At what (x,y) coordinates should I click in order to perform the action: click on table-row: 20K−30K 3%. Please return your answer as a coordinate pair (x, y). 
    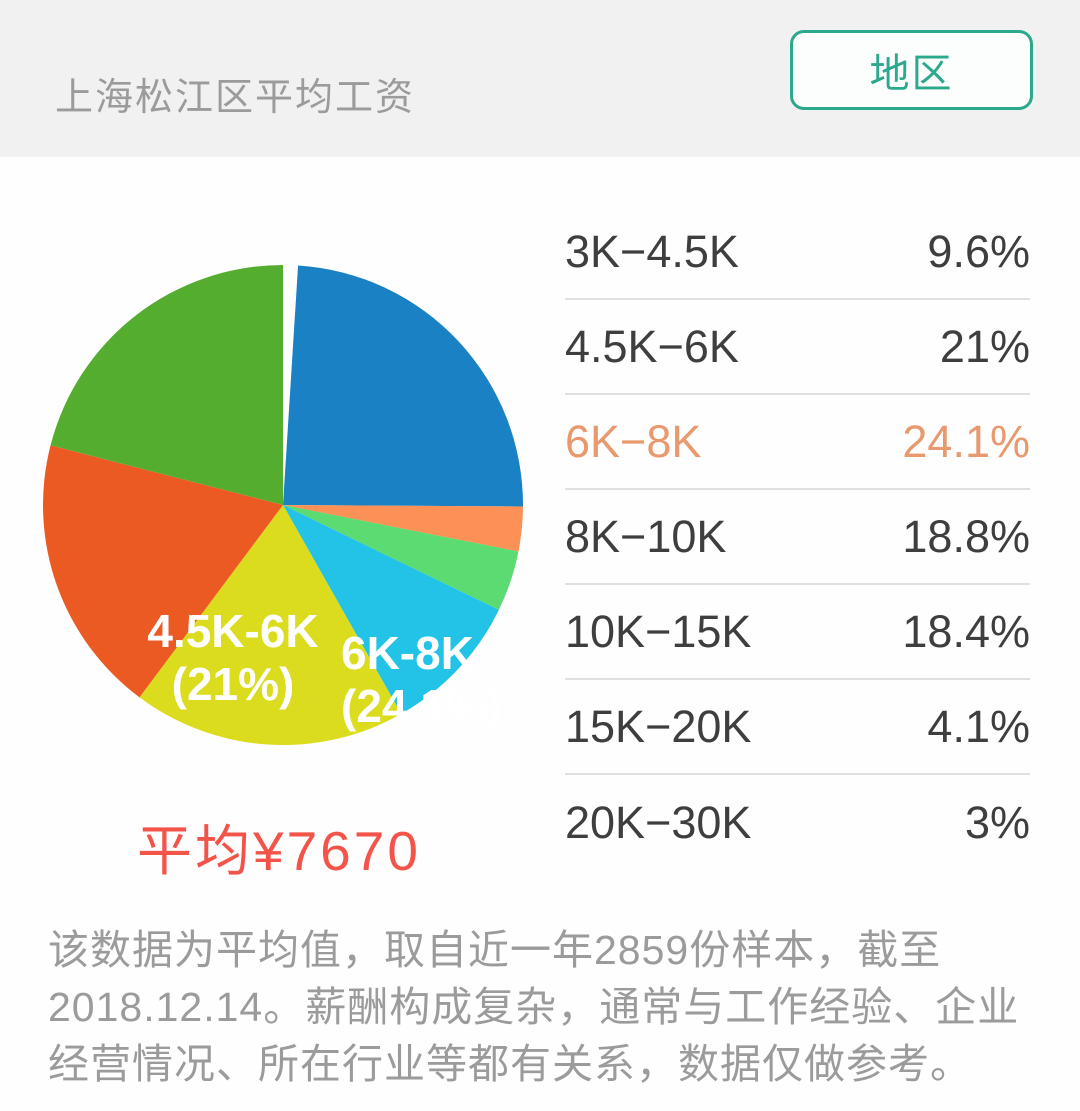
    Looking at the image, I should click on (797, 822).